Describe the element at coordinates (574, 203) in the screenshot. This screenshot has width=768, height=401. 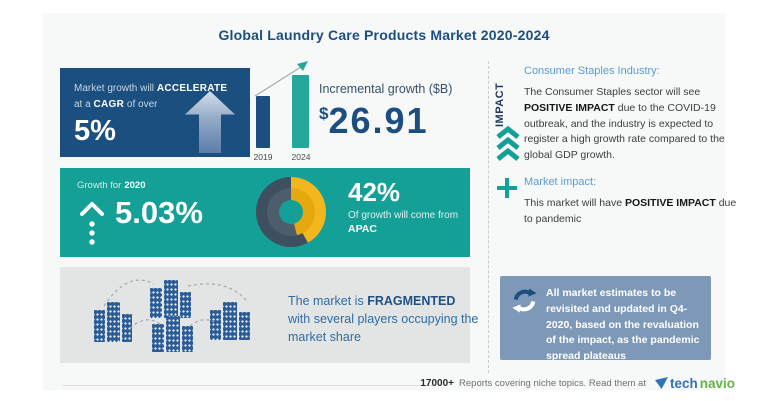
I see `market-body-pre: This market will have` at that location.